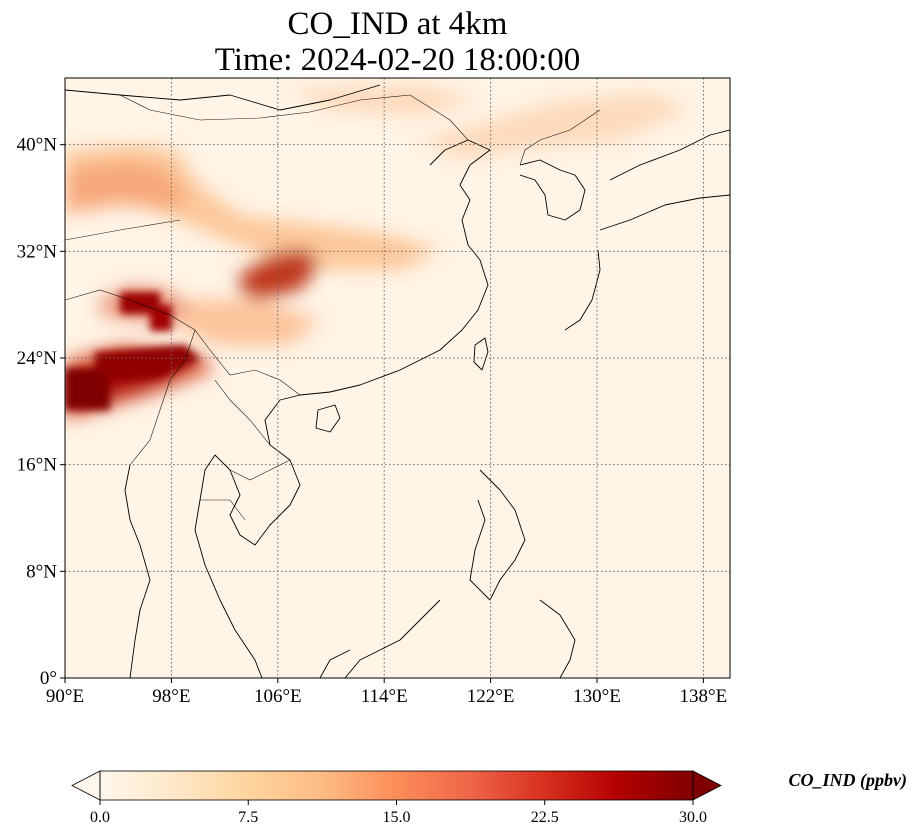 The height and width of the screenshot is (836, 915). Describe the element at coordinates (384, 696) in the screenshot. I see `x-tick-label: 114°E` at that location.